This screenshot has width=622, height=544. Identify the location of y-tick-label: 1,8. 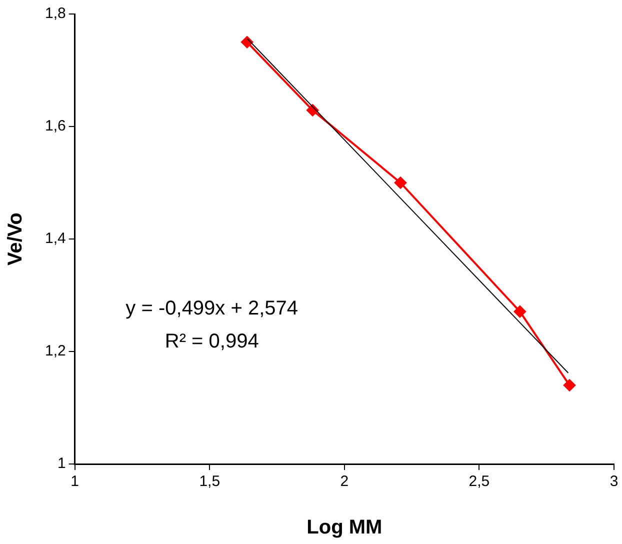
(55, 13).